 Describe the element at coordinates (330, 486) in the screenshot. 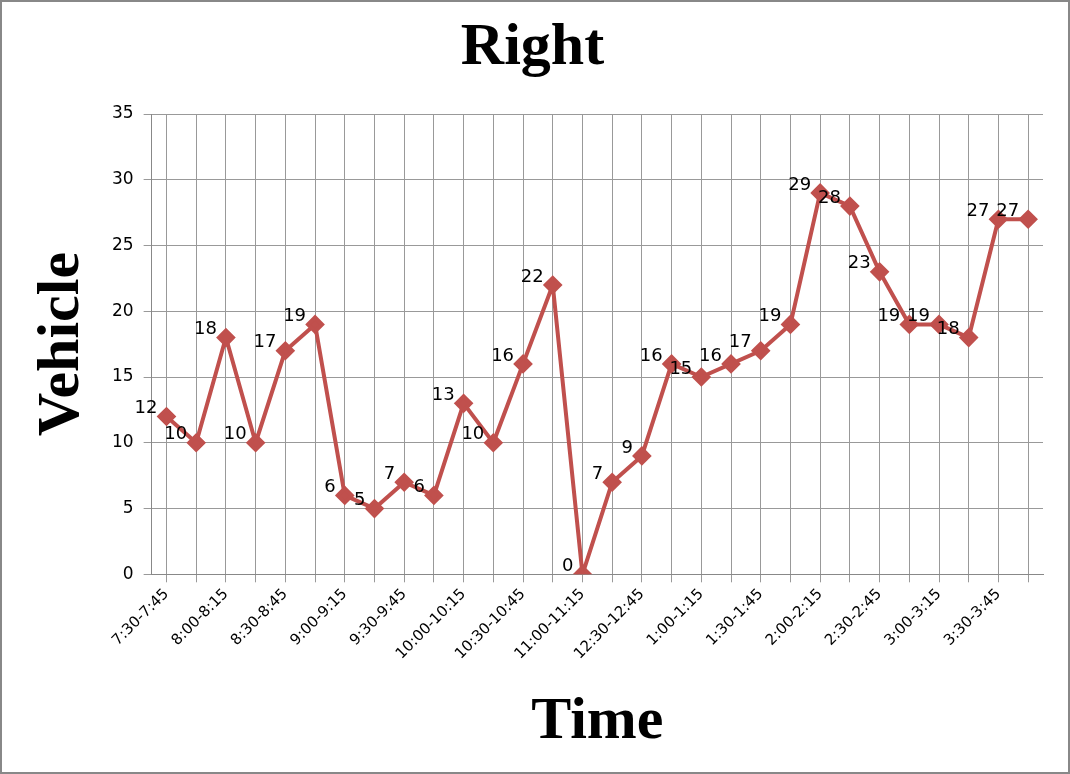

I see `data-label: 6` at that location.